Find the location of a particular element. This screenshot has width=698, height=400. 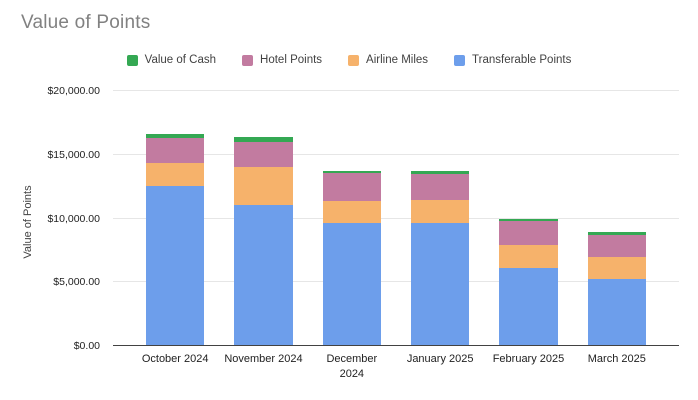

stacked-bar-november-2024 is located at coordinates (263, 218).